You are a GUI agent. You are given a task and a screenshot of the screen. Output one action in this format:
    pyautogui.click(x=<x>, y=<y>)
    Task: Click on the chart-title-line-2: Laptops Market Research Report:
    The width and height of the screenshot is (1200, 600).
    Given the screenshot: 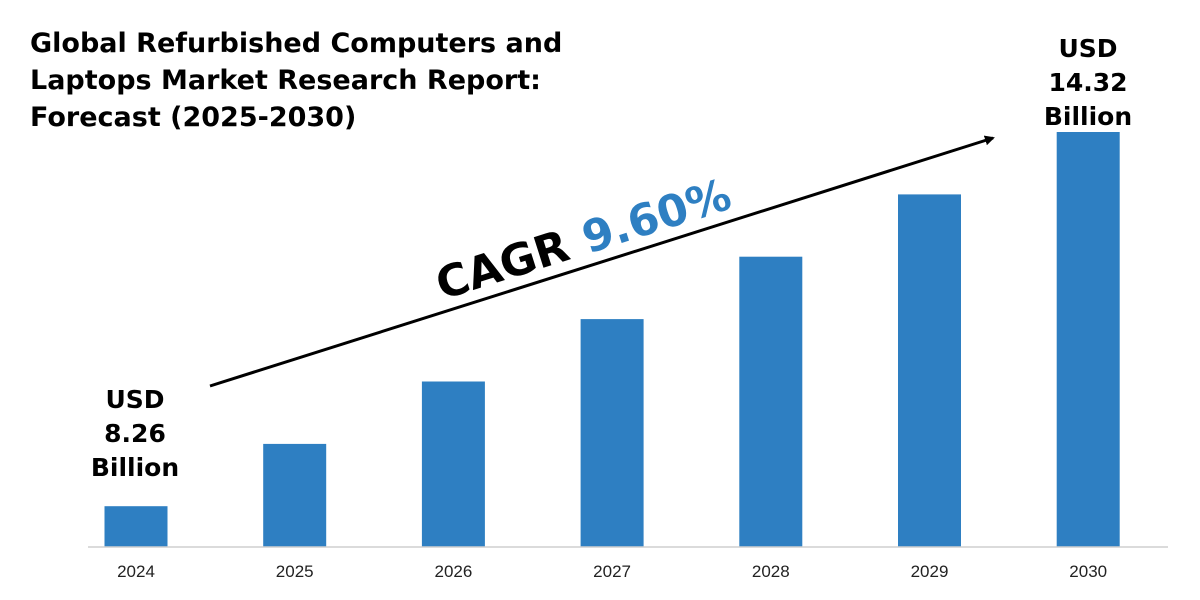 What is the action you would take?
    pyautogui.click(x=285, y=80)
    